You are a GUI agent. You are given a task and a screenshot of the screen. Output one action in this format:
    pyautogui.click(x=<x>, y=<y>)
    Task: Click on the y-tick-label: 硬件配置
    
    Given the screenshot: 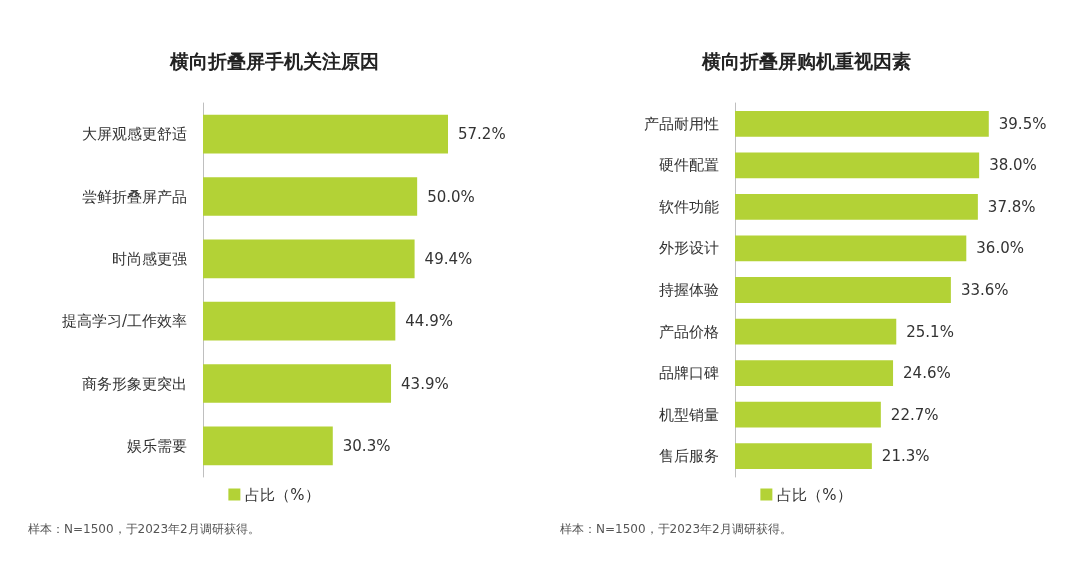 What is the action you would take?
    pyautogui.click(x=689, y=165)
    